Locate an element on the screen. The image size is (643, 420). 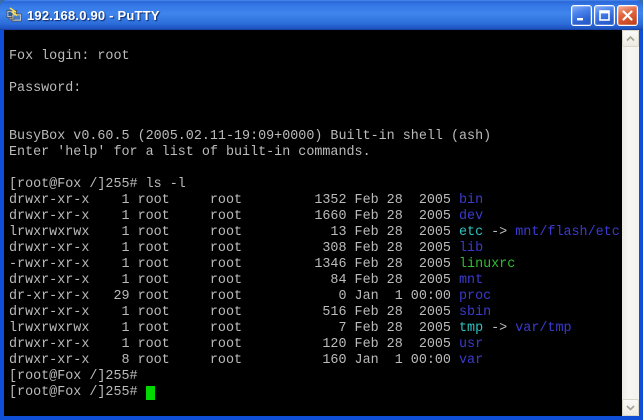
terminal-text-segment: proc is located at coordinates (475, 296).